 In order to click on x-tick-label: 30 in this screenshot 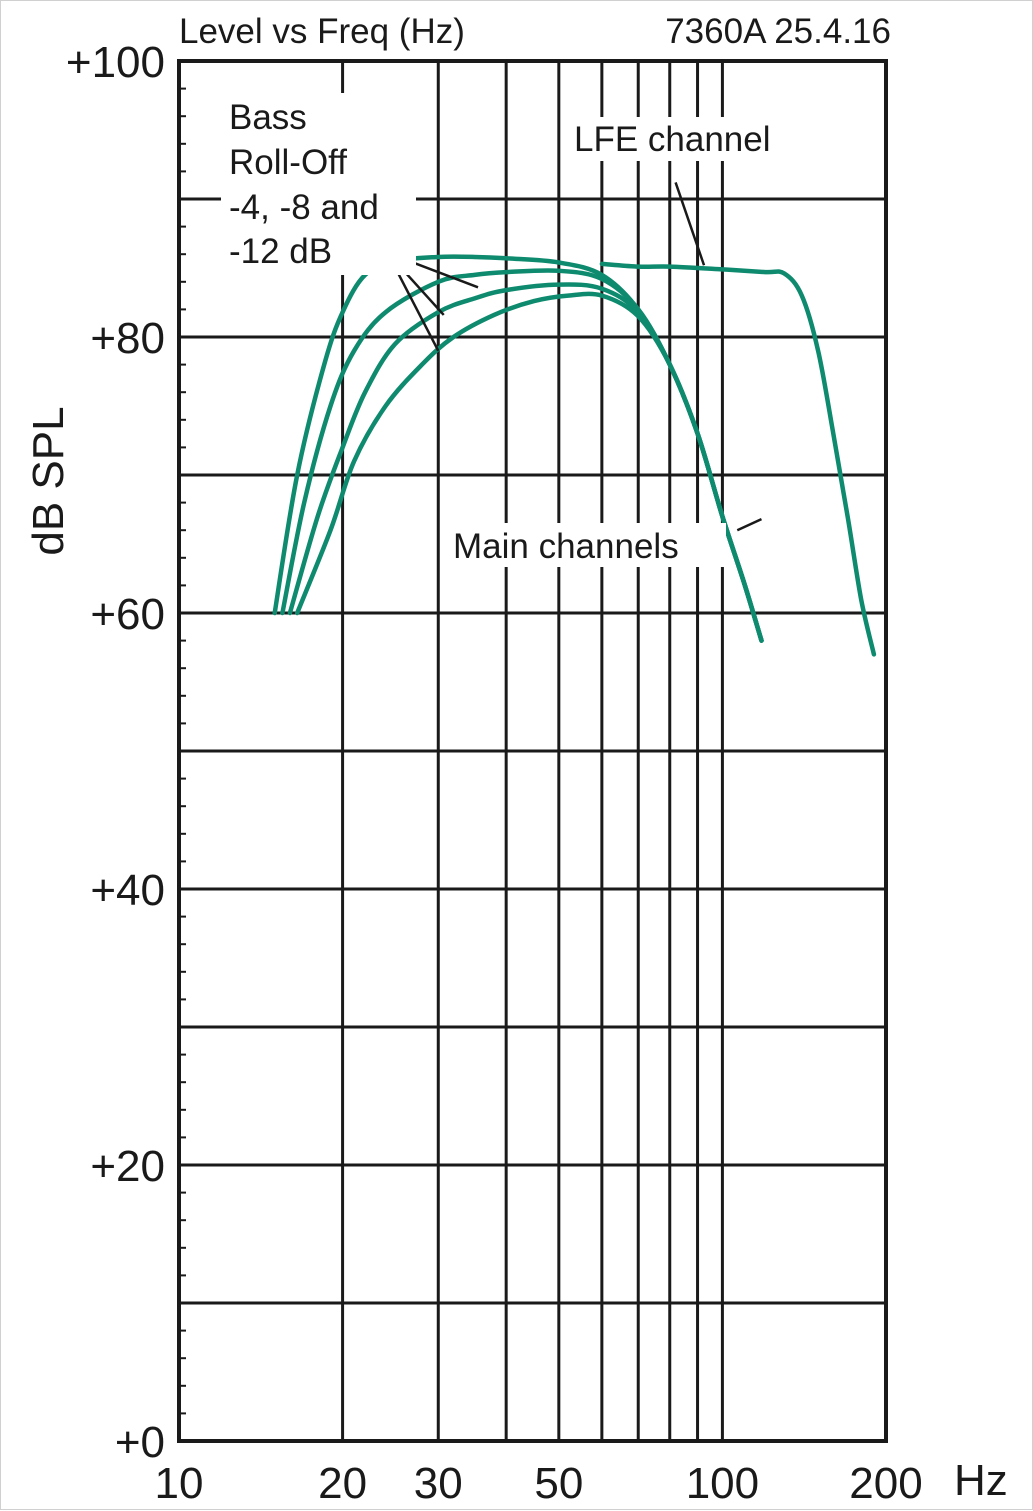, I will do `click(438, 1483)`.